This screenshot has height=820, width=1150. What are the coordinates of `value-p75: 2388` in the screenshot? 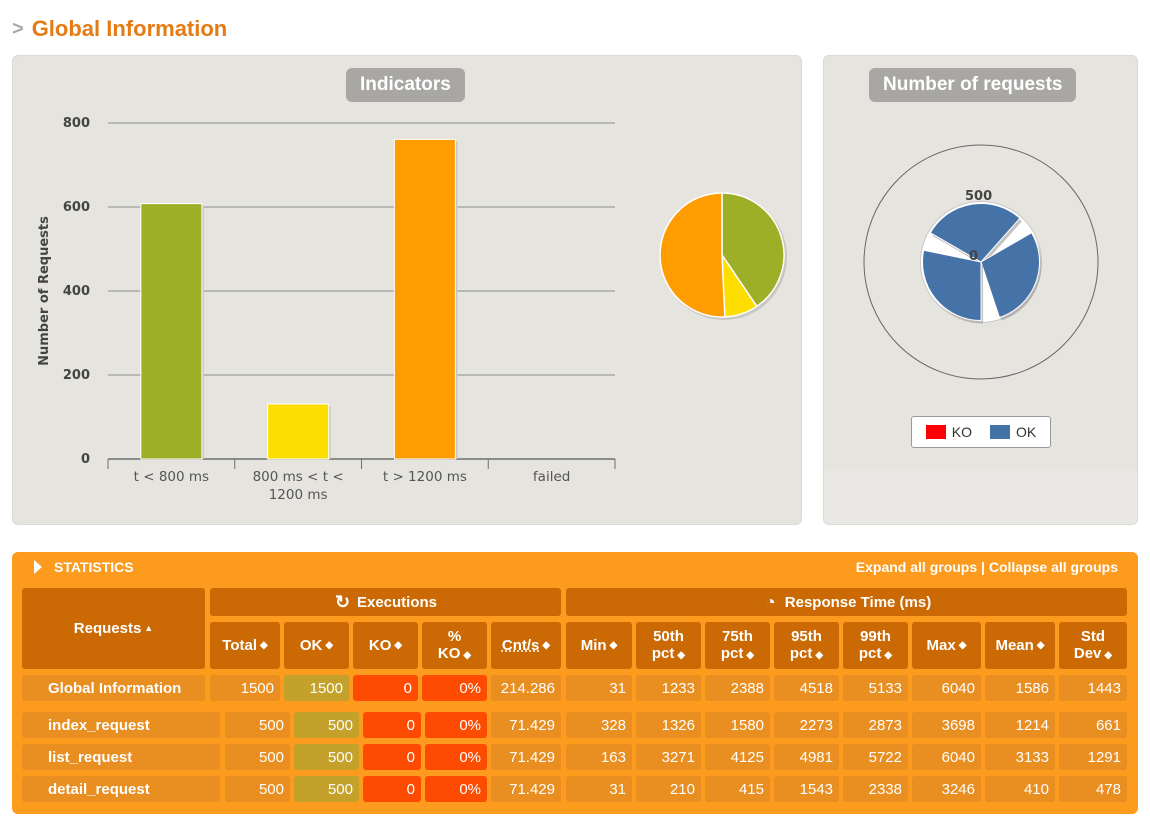 It's located at (747, 688).